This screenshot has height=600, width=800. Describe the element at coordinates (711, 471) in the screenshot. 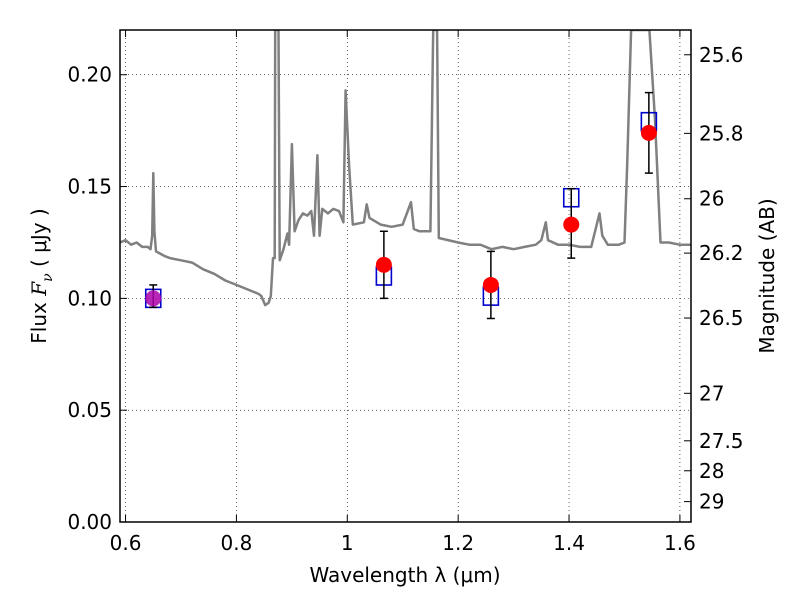

I see `mag-tick-label: 28` at that location.